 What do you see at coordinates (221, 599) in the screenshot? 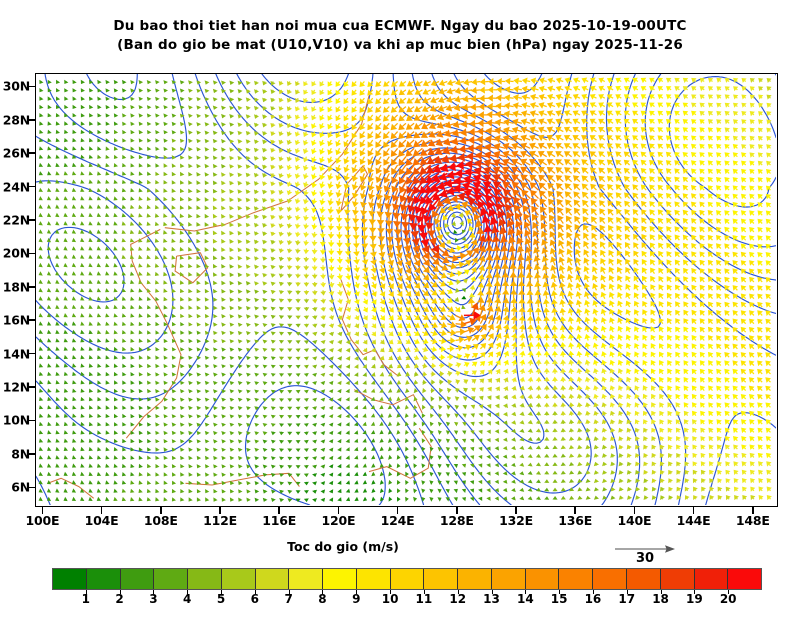
I see `colorbar-label: 5` at bounding box center [221, 599].